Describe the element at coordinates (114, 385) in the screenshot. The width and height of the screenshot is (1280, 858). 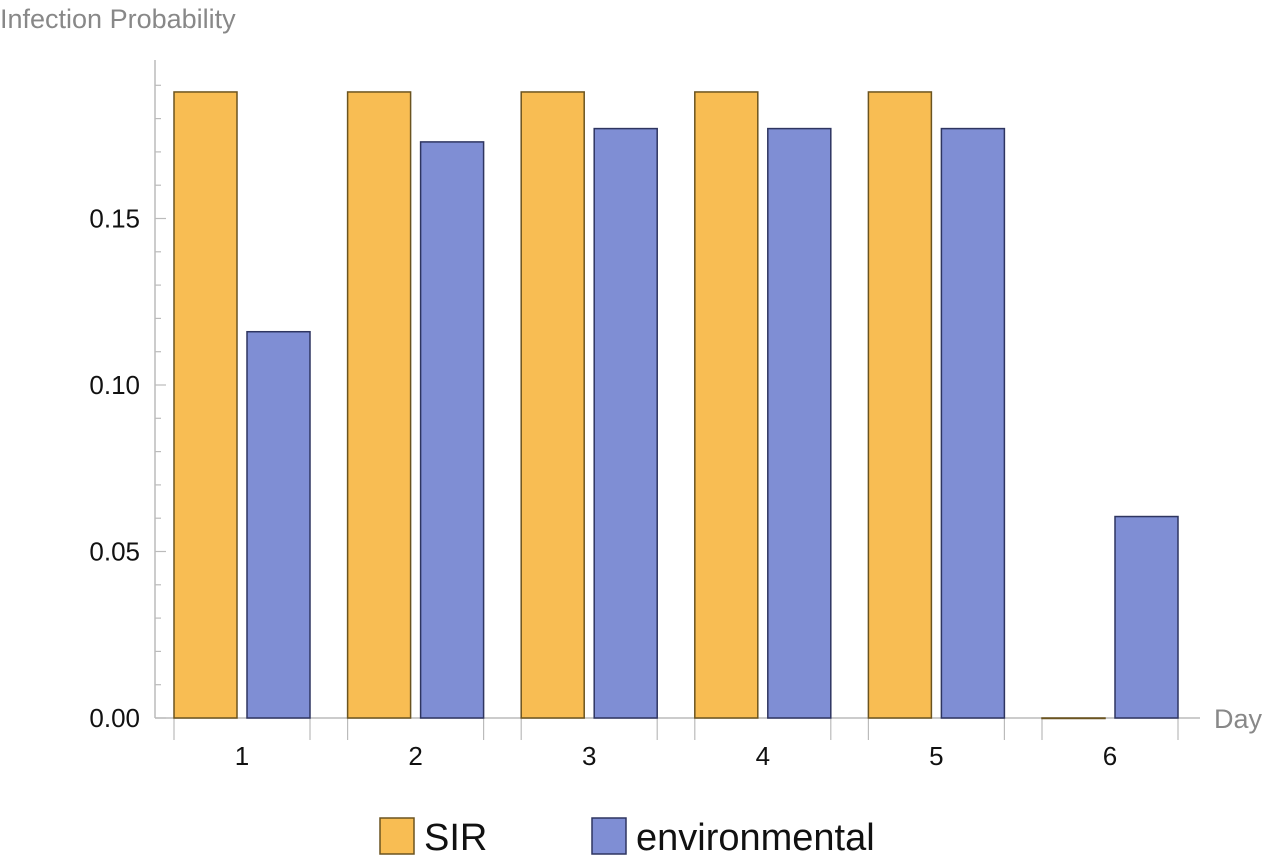
I see `y-tick-label: 0.10` at that location.